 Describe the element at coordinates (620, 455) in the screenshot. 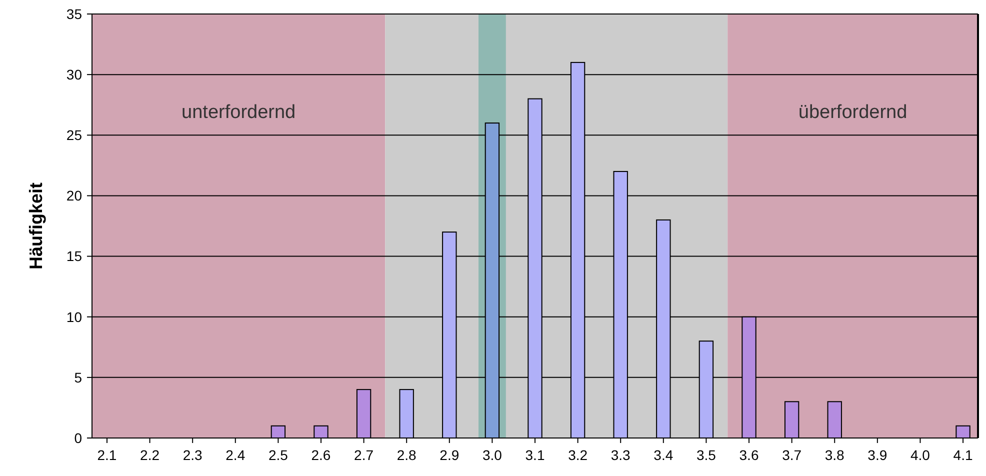

I see `x-tick-label: 3.3` at that location.